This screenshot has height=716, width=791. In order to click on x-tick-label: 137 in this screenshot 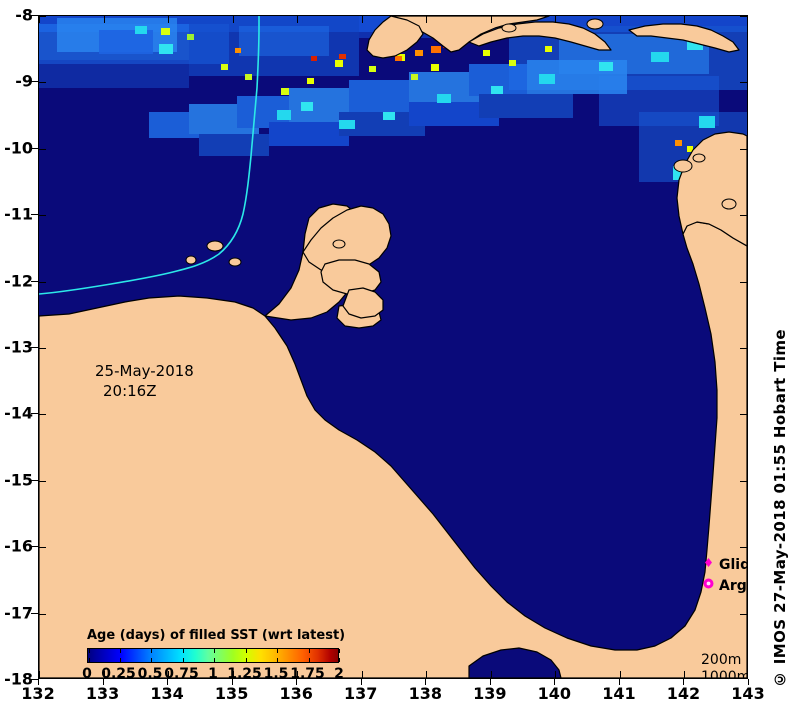, I will do `click(361, 693)`.